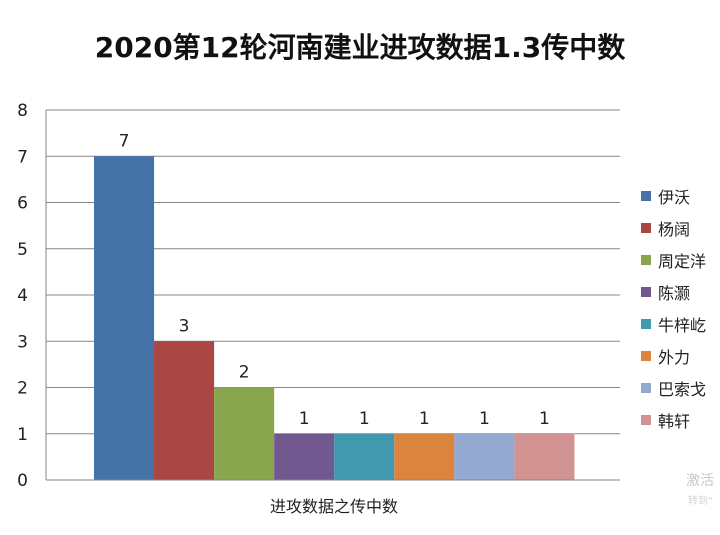 This screenshot has width=720, height=535. Describe the element at coordinates (124, 141) in the screenshot. I see `data-label: 7` at that location.